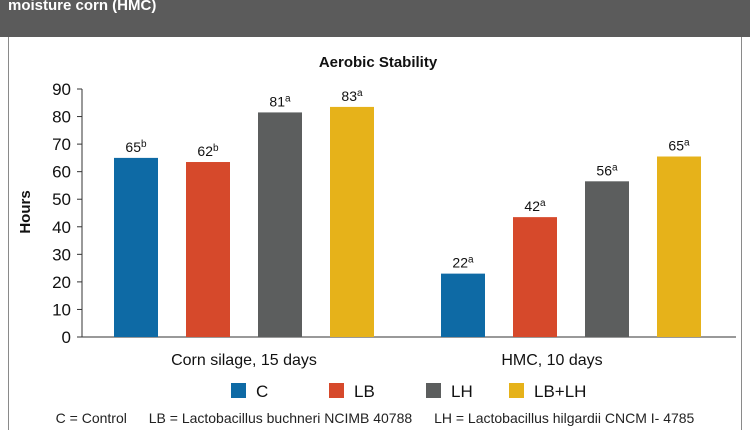 Image resolution: width=750 pixels, height=430 pixels. I want to click on y-tick-label: 80, so click(61, 117).